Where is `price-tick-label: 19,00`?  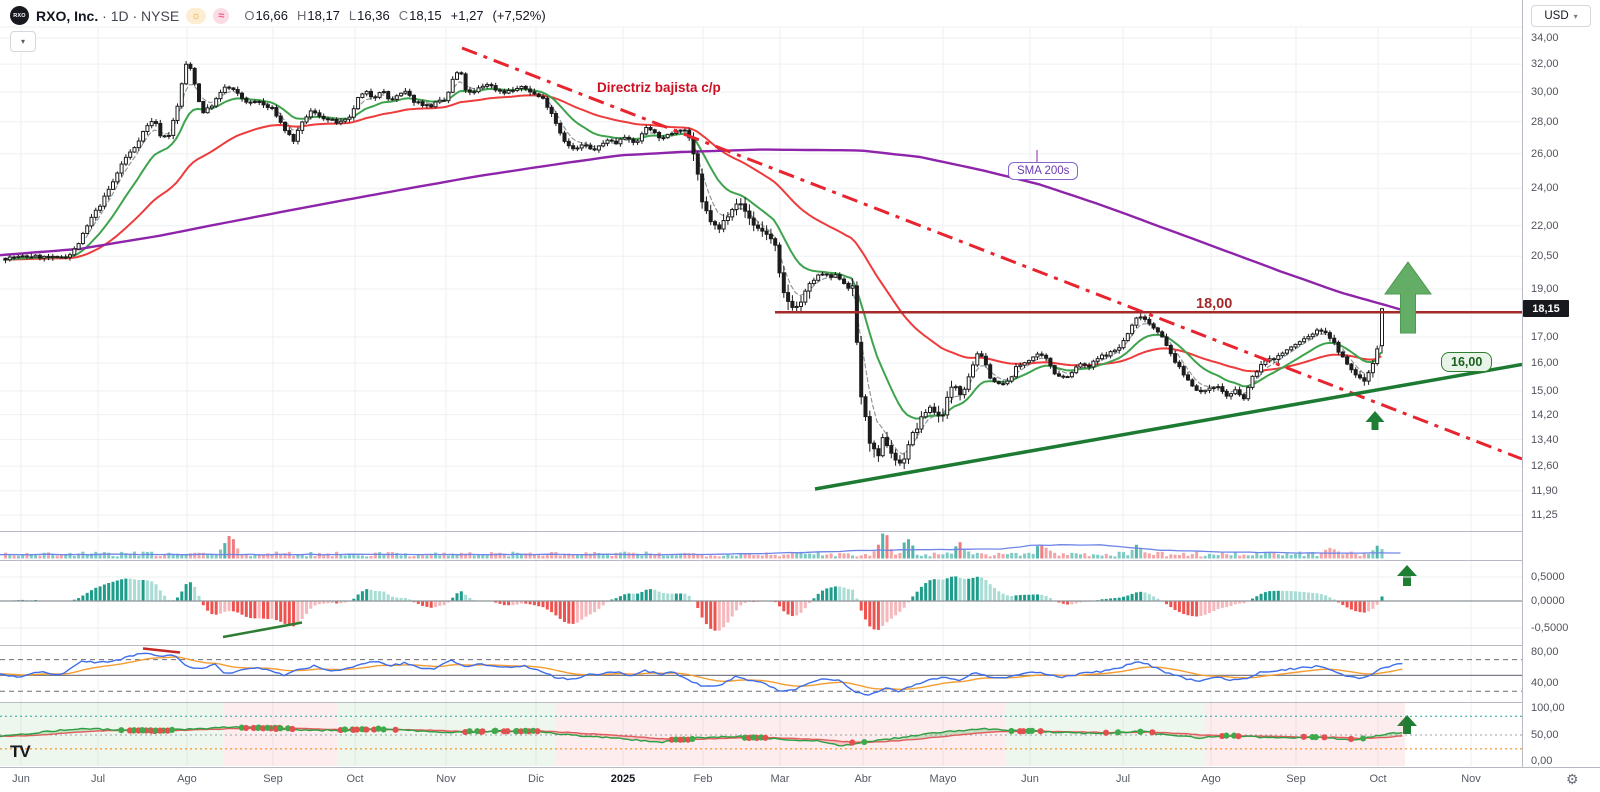 price-tick-label: 19,00 is located at coordinates (1545, 289).